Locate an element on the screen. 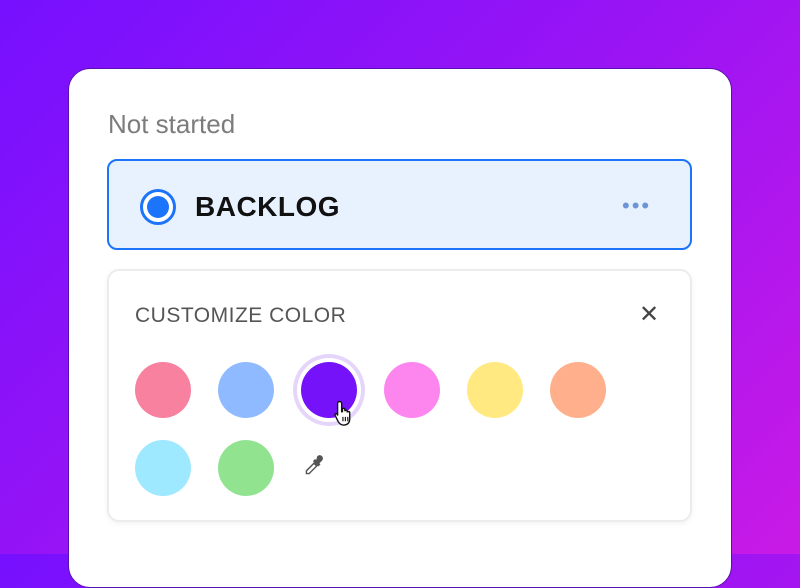  status-label: BACKLOG is located at coordinates (268, 206).